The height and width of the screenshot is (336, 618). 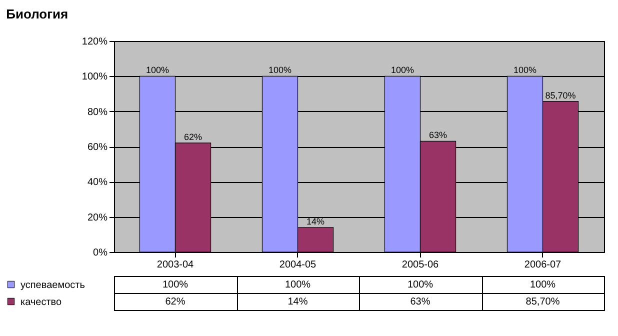 I want to click on y-tick-label: 40%, so click(x=97, y=182).